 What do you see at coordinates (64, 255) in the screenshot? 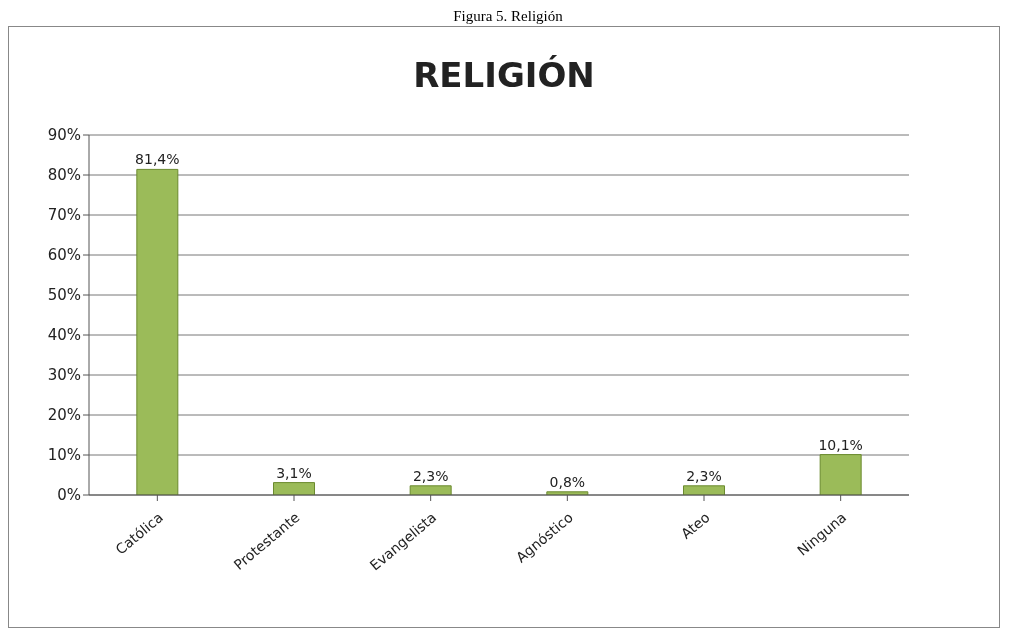
I see `y-tick-label: 60%` at bounding box center [64, 255].